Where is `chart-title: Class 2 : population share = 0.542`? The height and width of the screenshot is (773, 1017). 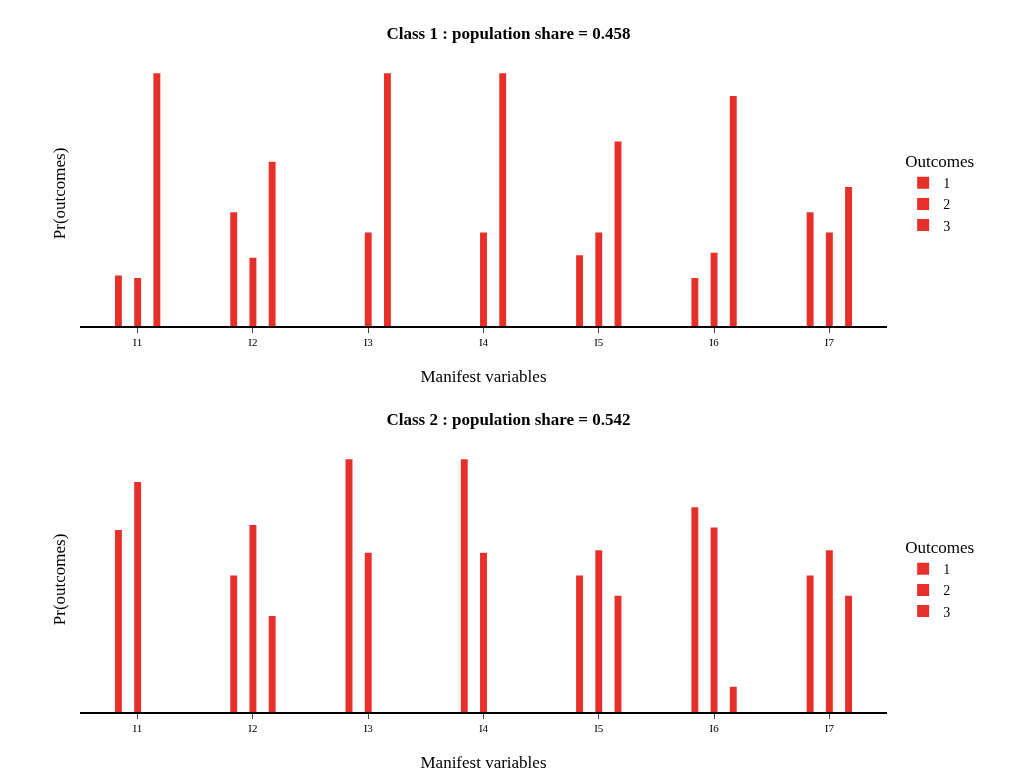 chart-title: Class 2 : population share = 0.542 is located at coordinates (508, 419).